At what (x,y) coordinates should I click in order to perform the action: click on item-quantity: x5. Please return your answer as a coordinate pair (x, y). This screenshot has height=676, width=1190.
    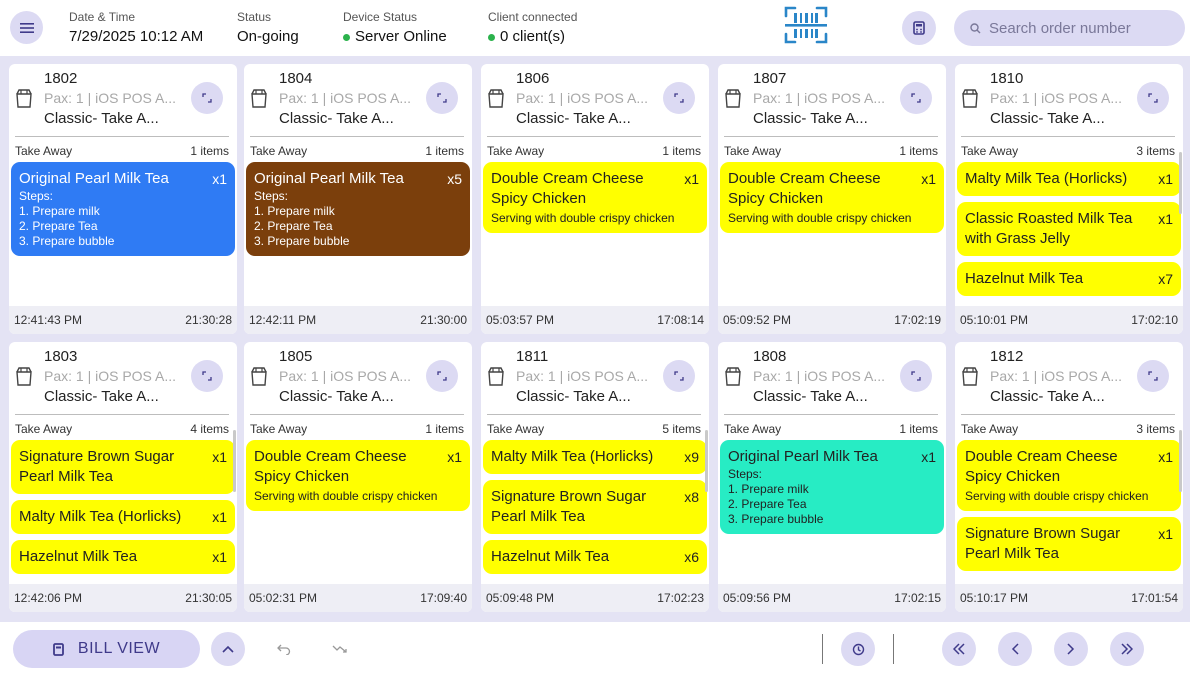
    Looking at the image, I should click on (454, 179).